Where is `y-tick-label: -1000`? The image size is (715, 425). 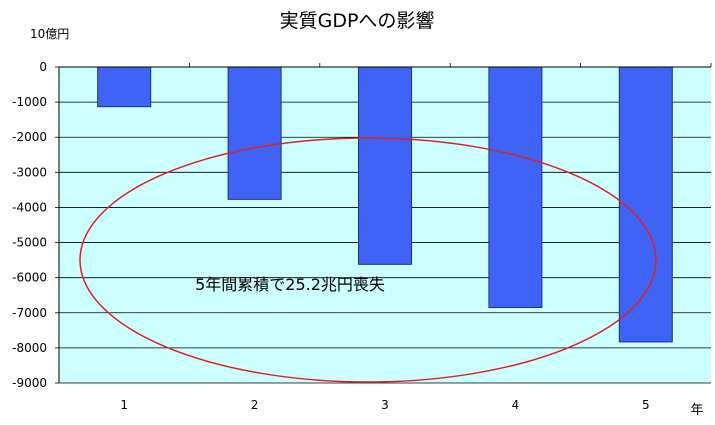 y-tick-label: -1000 is located at coordinates (29, 102).